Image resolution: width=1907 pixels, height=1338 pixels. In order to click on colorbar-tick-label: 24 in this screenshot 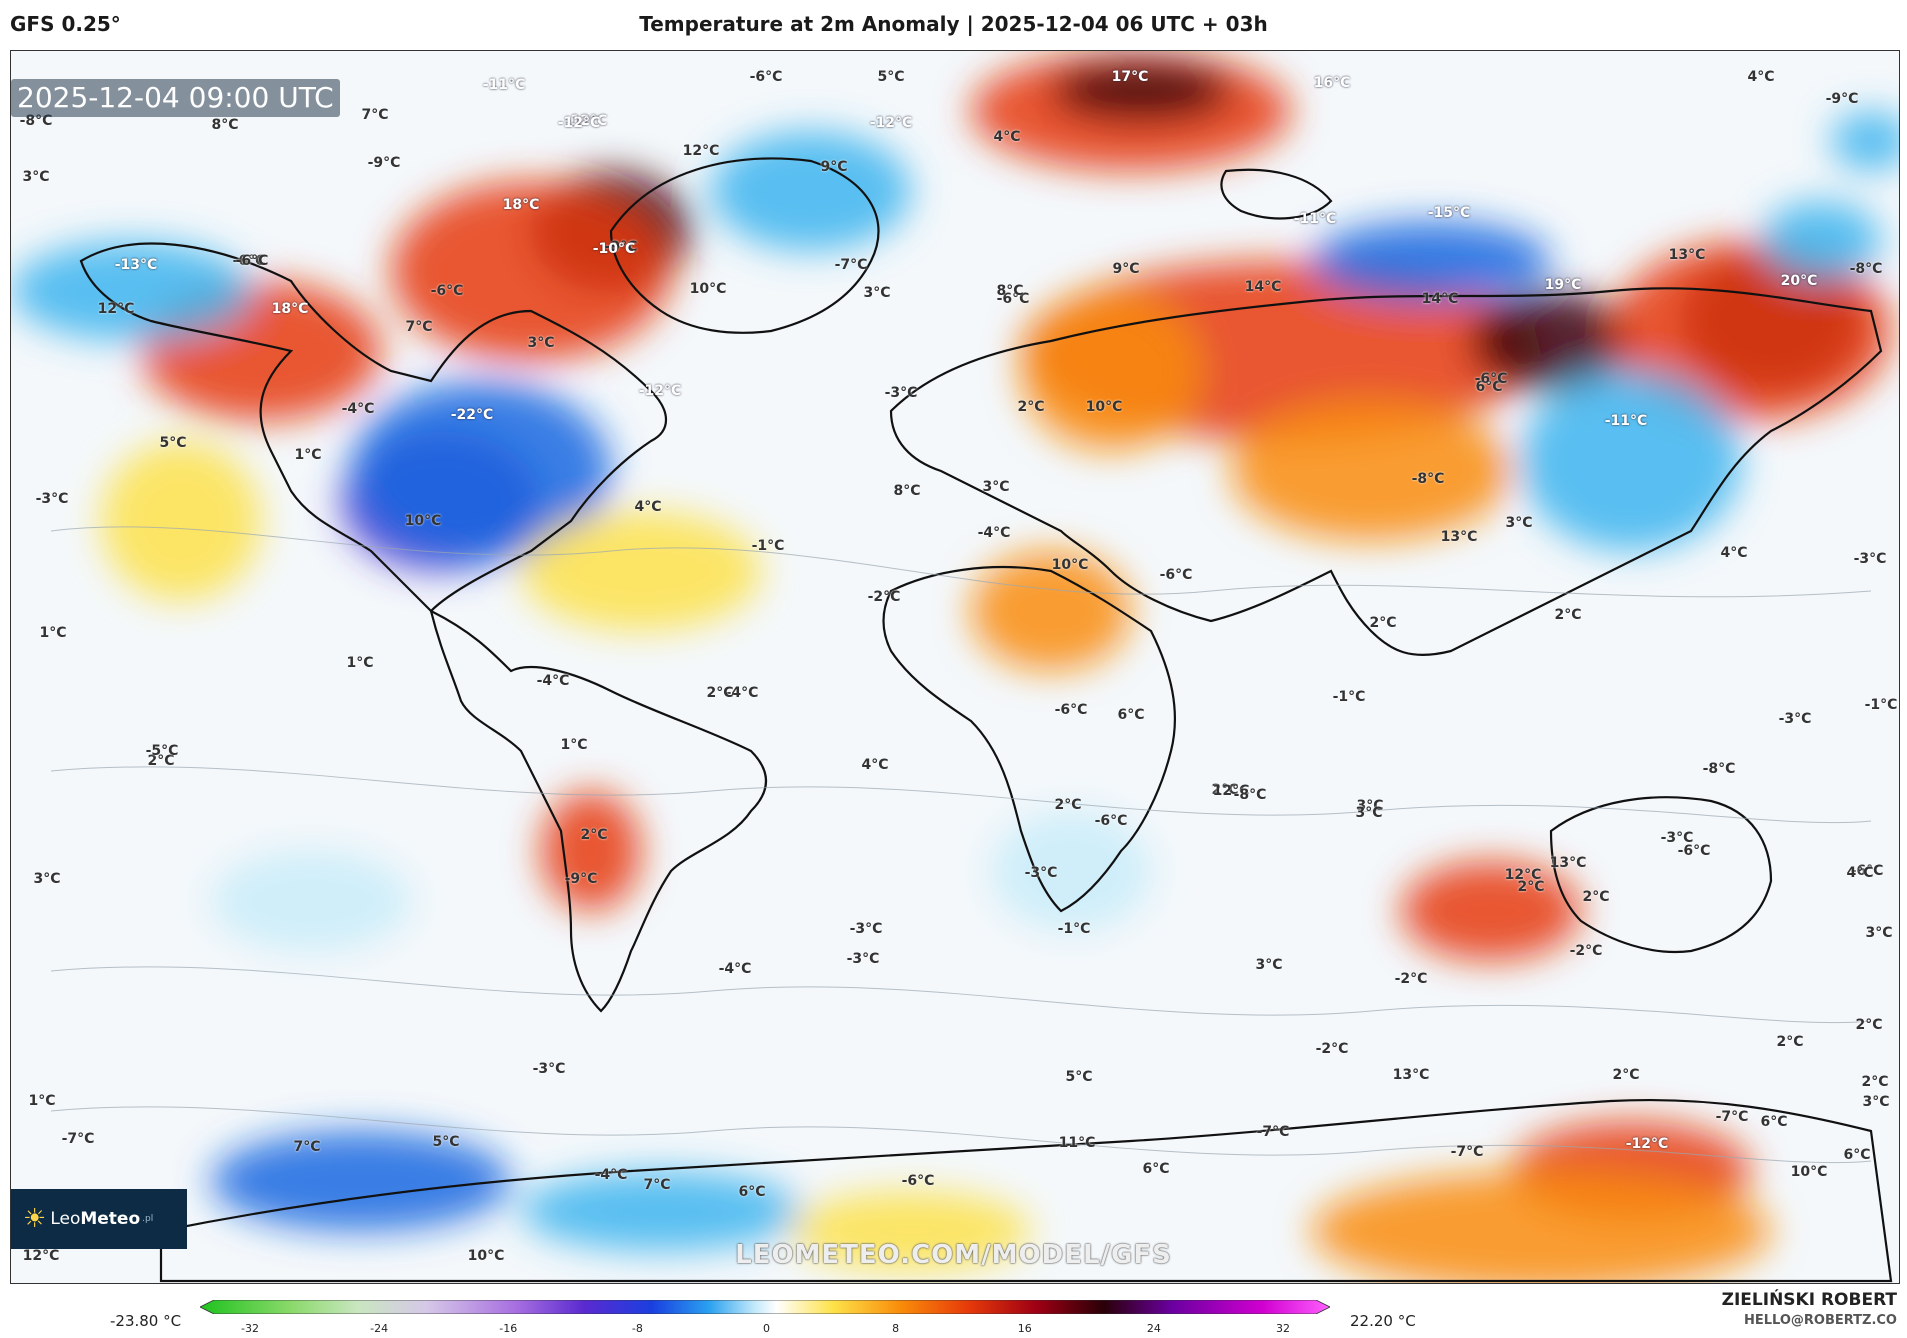, I will do `click(1153, 1328)`.